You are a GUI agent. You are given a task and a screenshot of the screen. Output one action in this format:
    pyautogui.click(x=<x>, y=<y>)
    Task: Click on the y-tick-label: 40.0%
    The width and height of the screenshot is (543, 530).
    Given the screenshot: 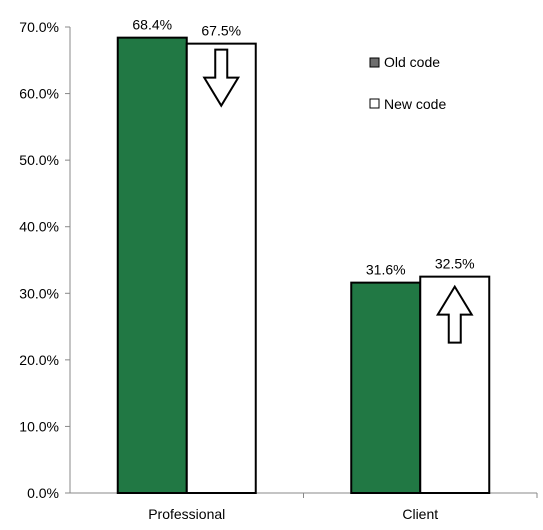 What is the action you would take?
    pyautogui.click(x=39, y=227)
    